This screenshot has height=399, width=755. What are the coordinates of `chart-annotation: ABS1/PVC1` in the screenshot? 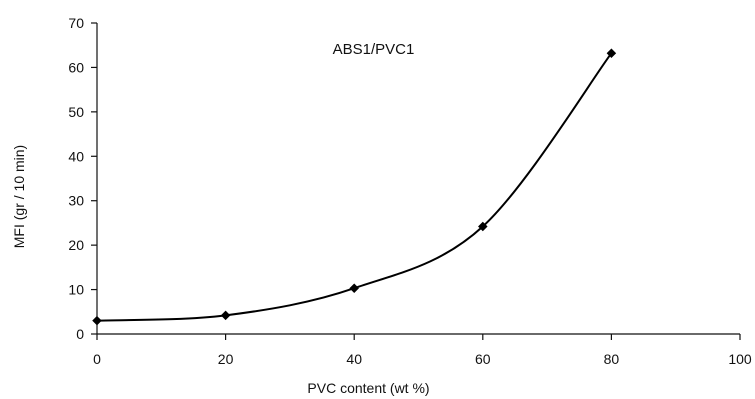 It's located at (374, 49).